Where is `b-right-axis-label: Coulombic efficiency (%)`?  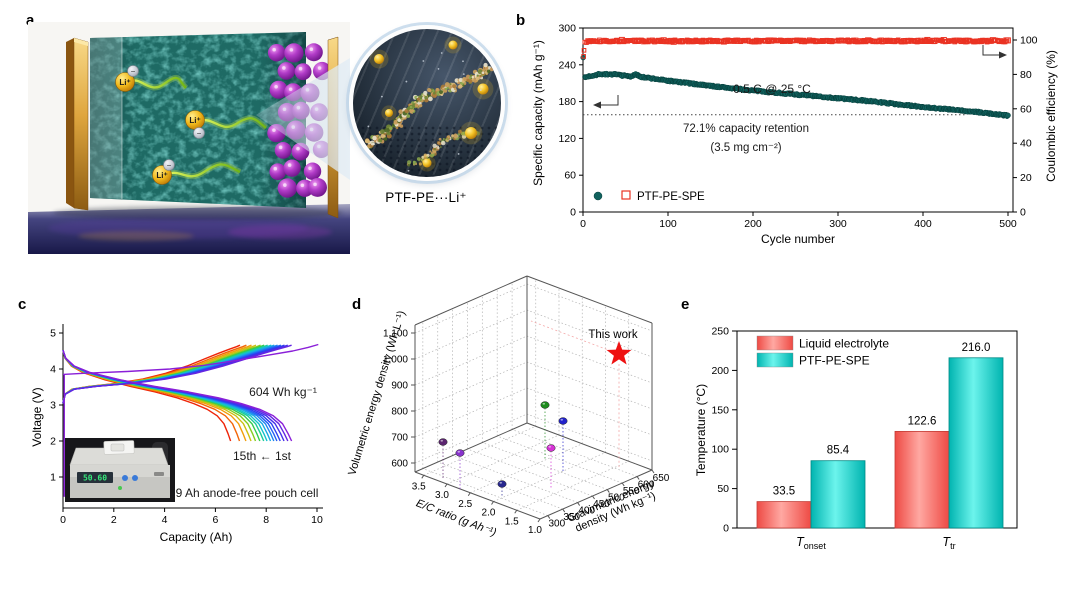 b-right-axis-label: Coulombic efficiency (%) is located at coordinates (1051, 116).